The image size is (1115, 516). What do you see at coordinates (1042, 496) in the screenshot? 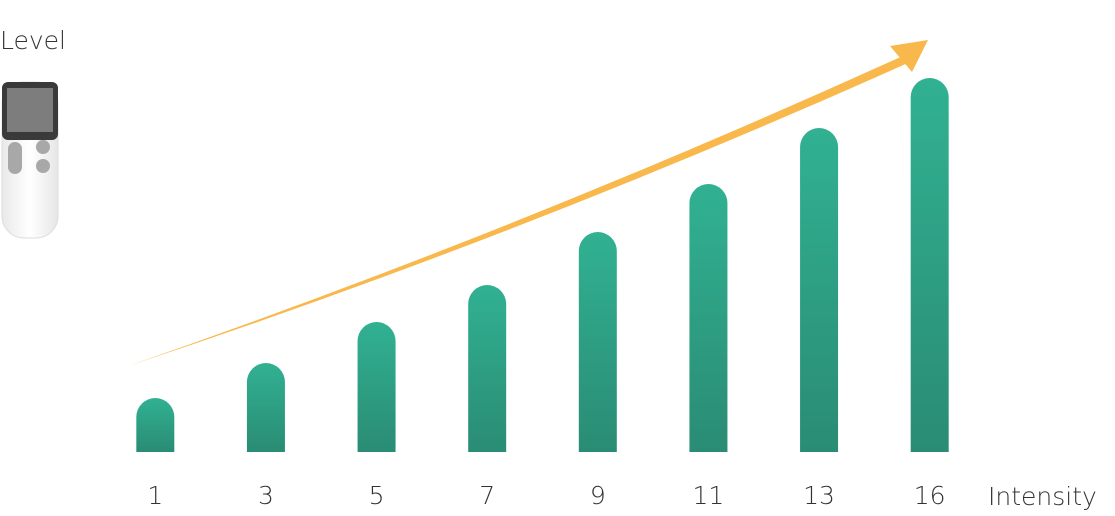
I see `x-axis-label: Intensity` at bounding box center [1042, 496].